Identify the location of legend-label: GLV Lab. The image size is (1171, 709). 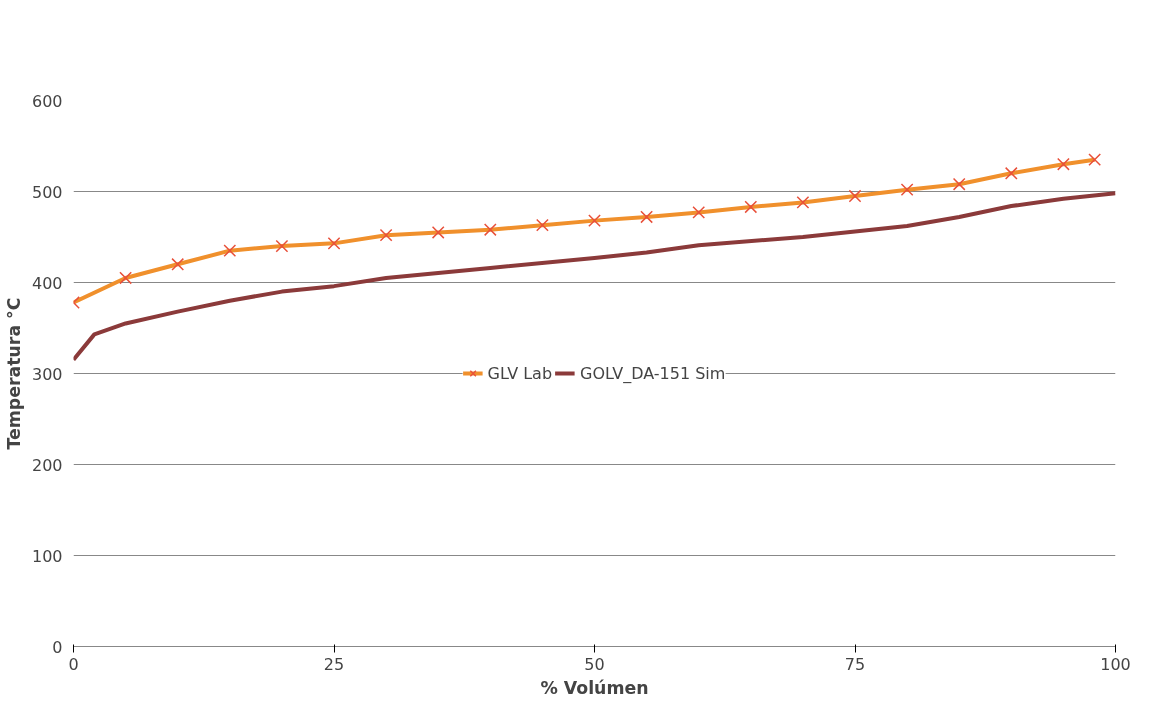
(520, 373).